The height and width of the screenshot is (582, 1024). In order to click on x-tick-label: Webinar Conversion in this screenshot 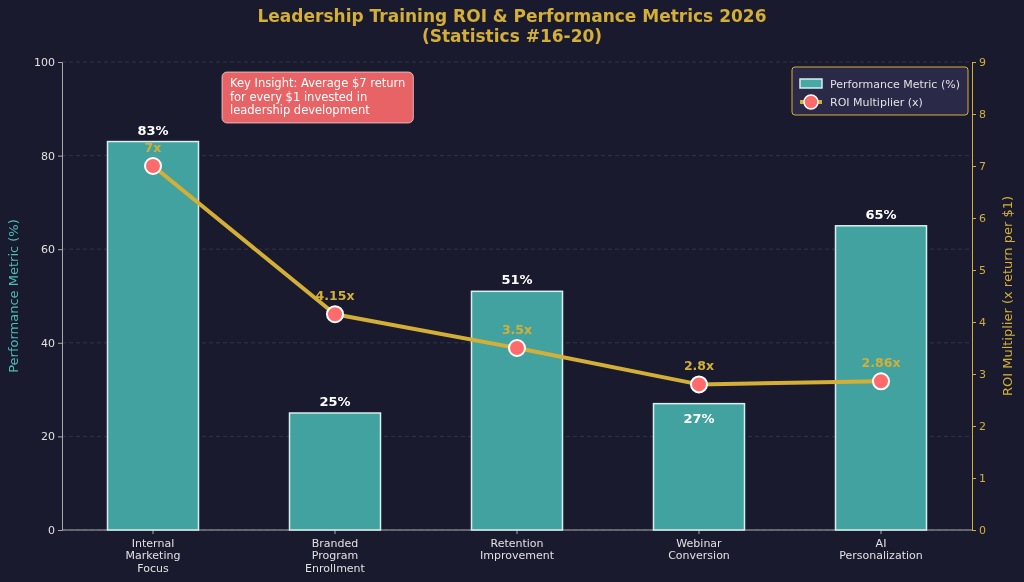, I will do `click(699, 549)`.